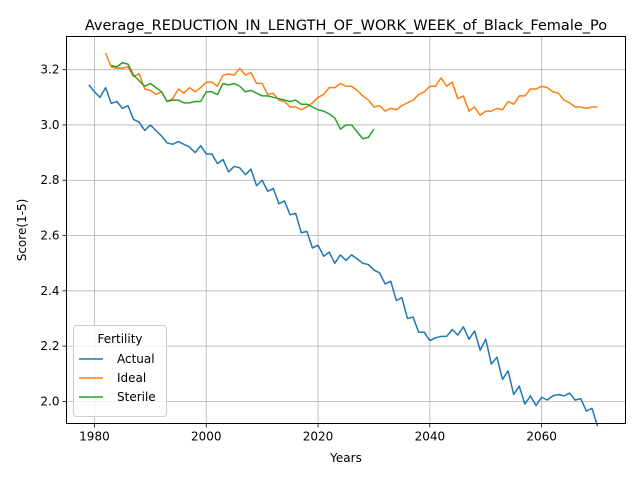  Describe the element at coordinates (49, 180) in the screenshot. I see `y-tick-label: 2.8` at that location.